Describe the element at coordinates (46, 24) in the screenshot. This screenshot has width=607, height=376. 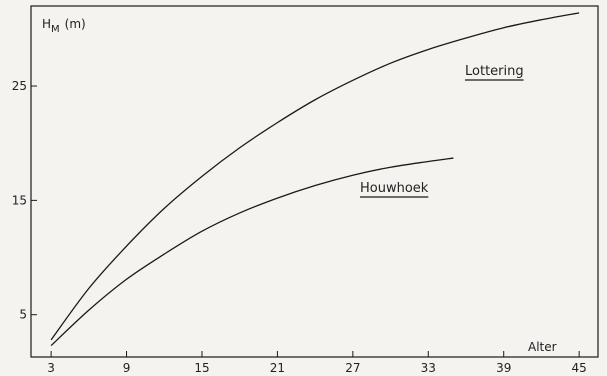
I see `y-axis-title-main: H` at that location.